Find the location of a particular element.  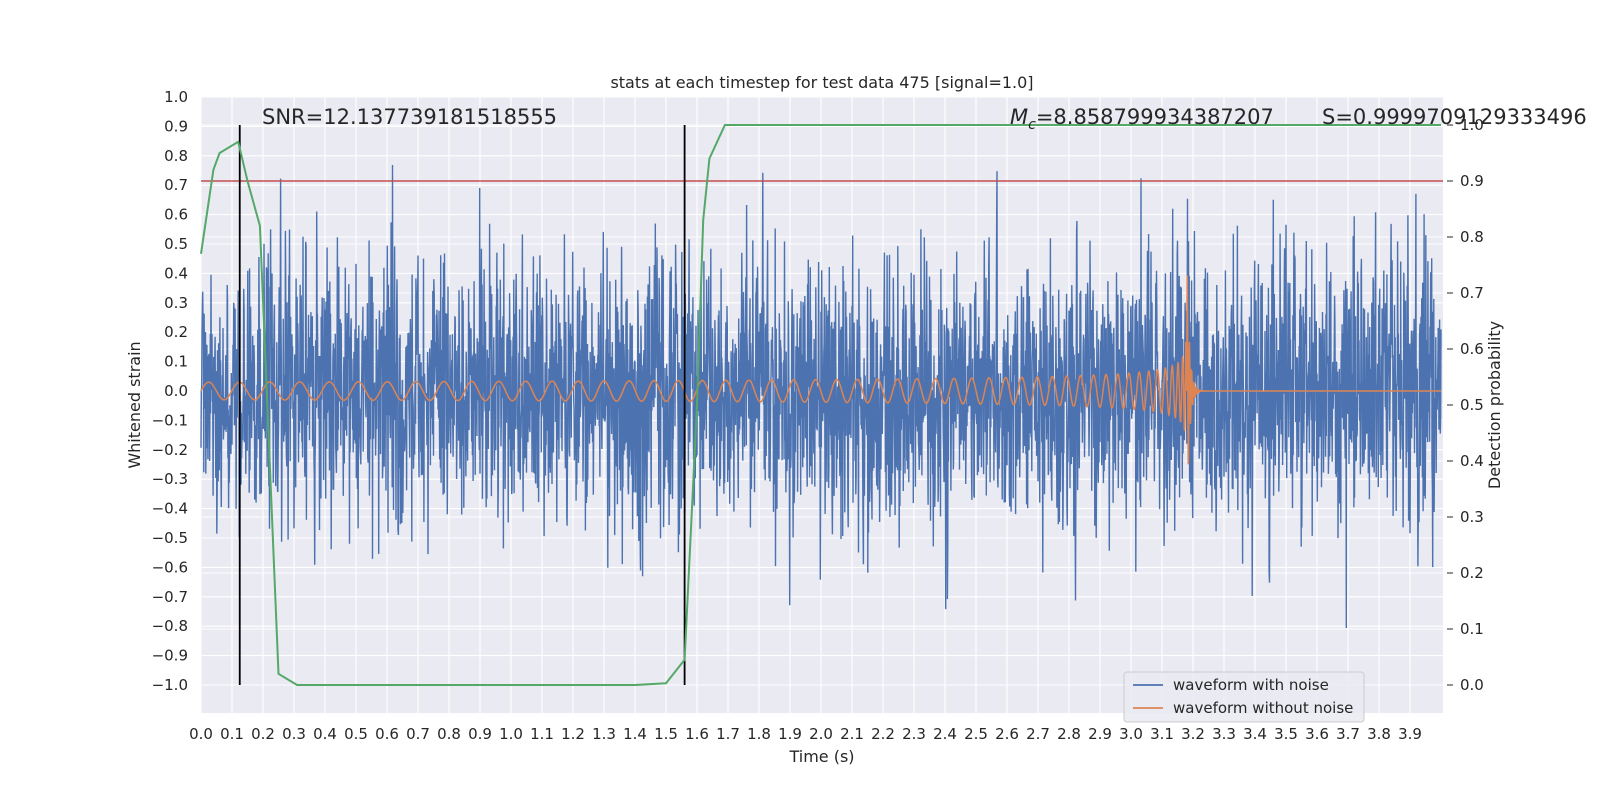

x-tick-label: 2.7 is located at coordinates (1038, 734).